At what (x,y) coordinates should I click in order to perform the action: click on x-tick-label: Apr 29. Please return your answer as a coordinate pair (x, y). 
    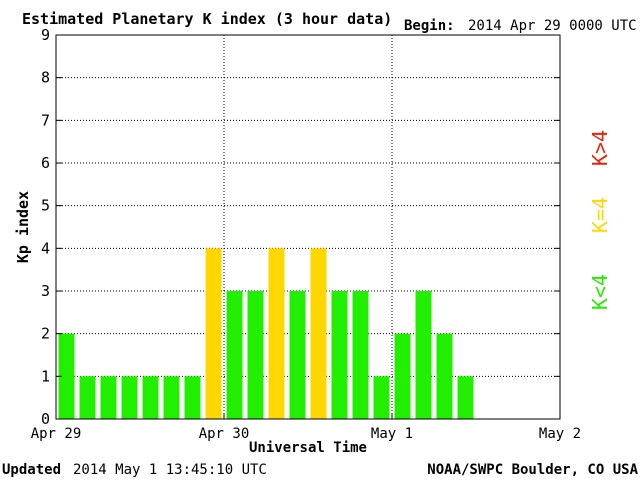
    Looking at the image, I should click on (56, 434).